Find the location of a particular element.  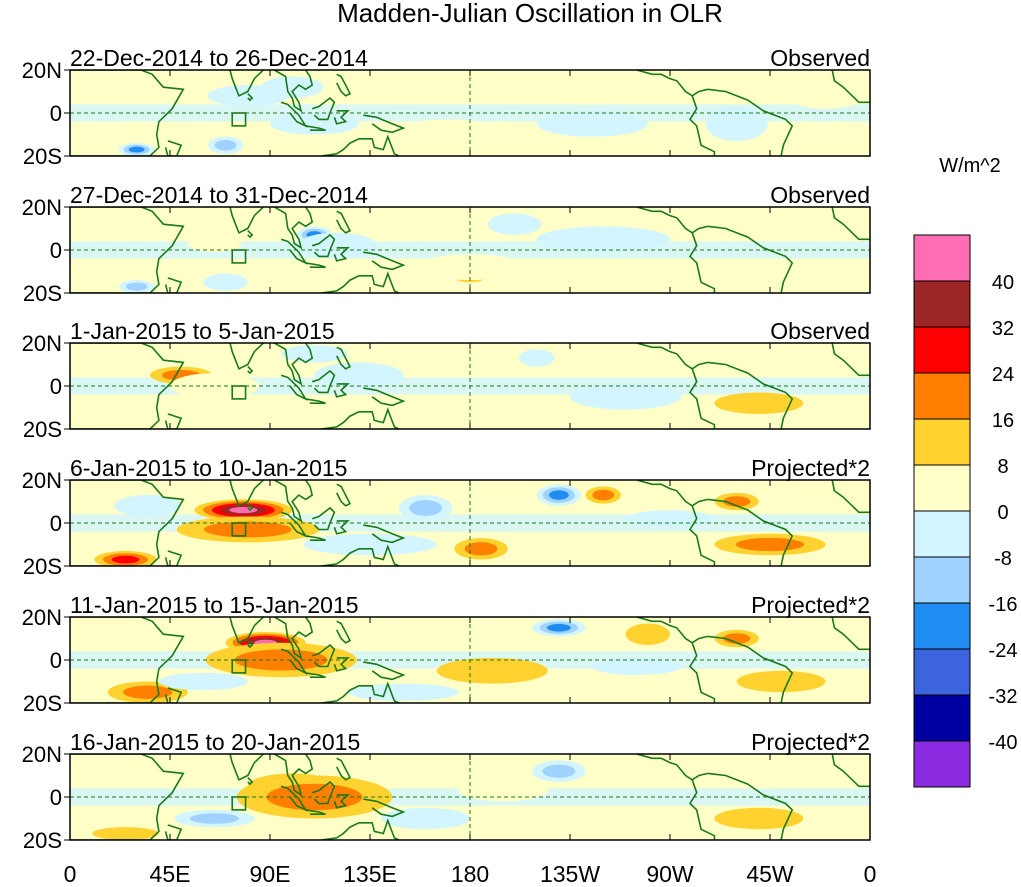

colorbar-level-label: -16 is located at coordinates (1003, 605).